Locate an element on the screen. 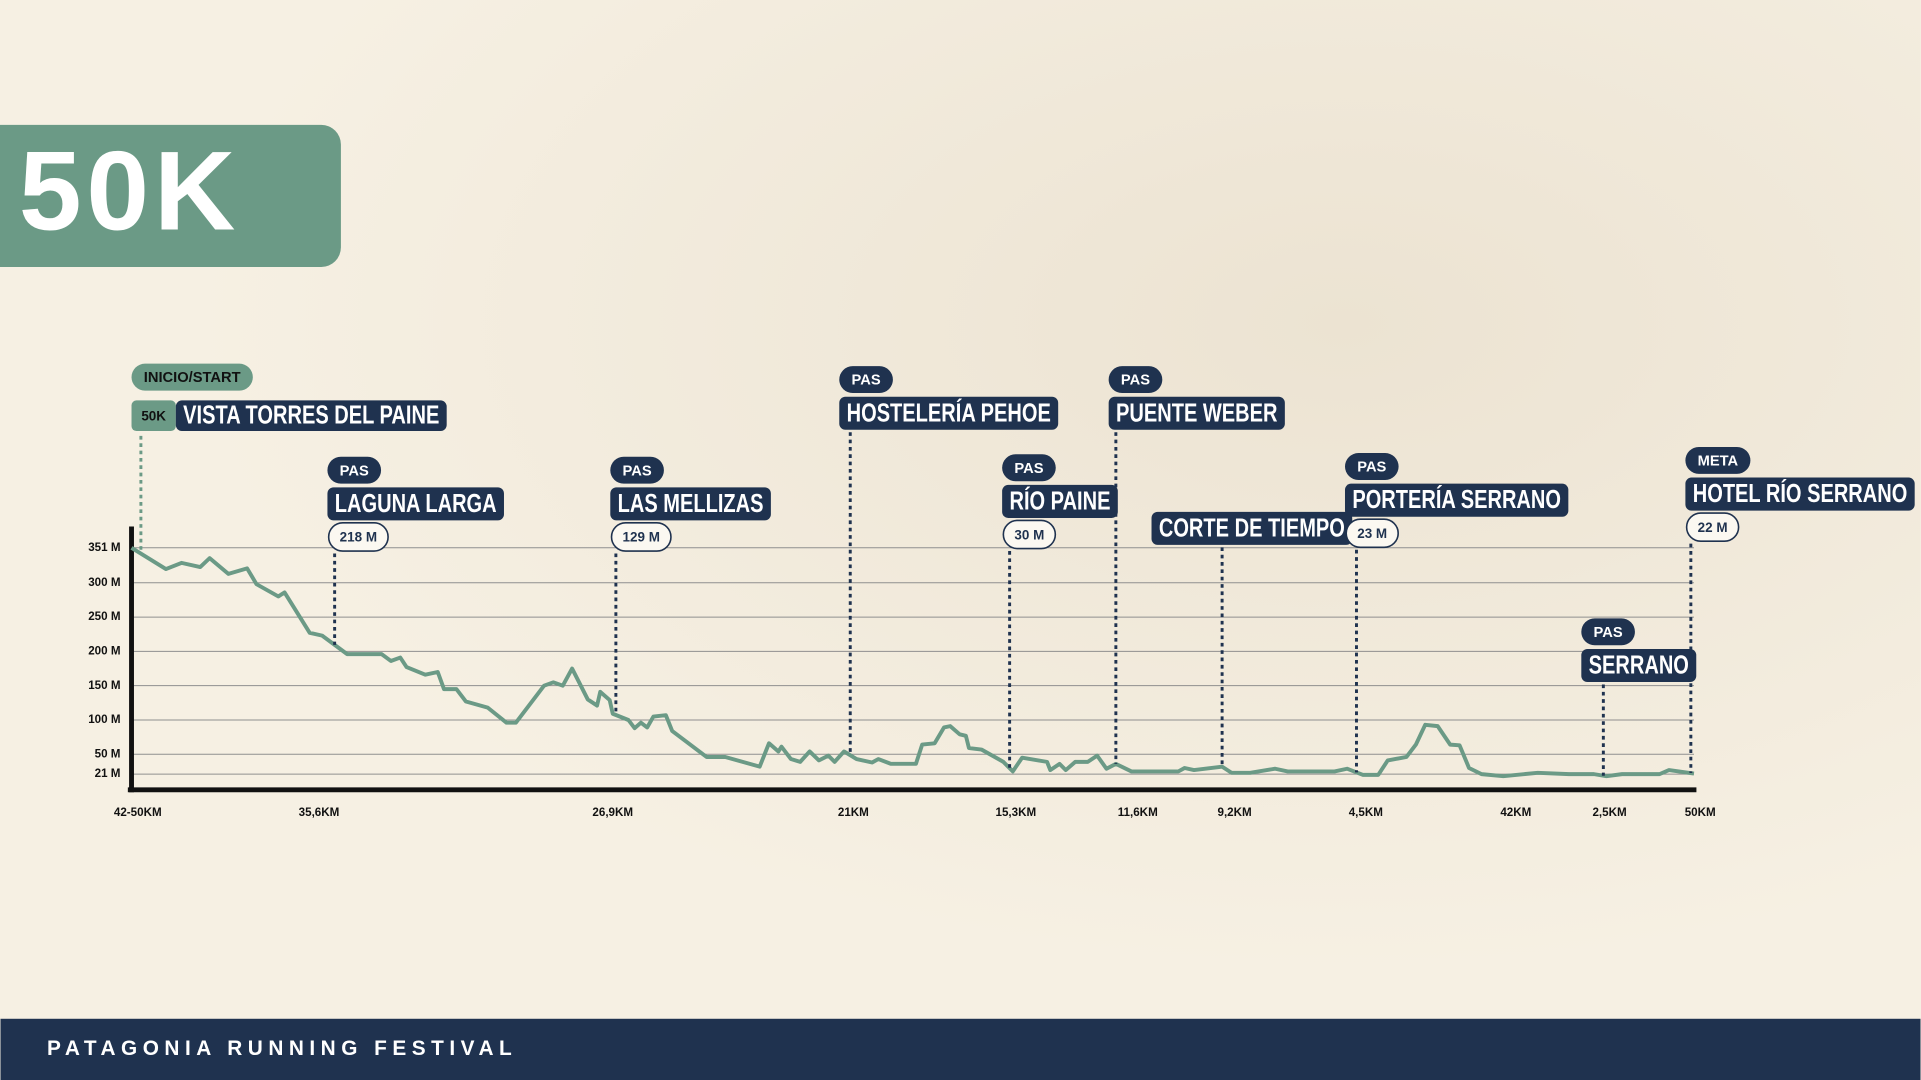 The height and width of the screenshot is (1080, 1921). waypoint: CORTE DE TIEMPO is located at coordinates (1252, 639).